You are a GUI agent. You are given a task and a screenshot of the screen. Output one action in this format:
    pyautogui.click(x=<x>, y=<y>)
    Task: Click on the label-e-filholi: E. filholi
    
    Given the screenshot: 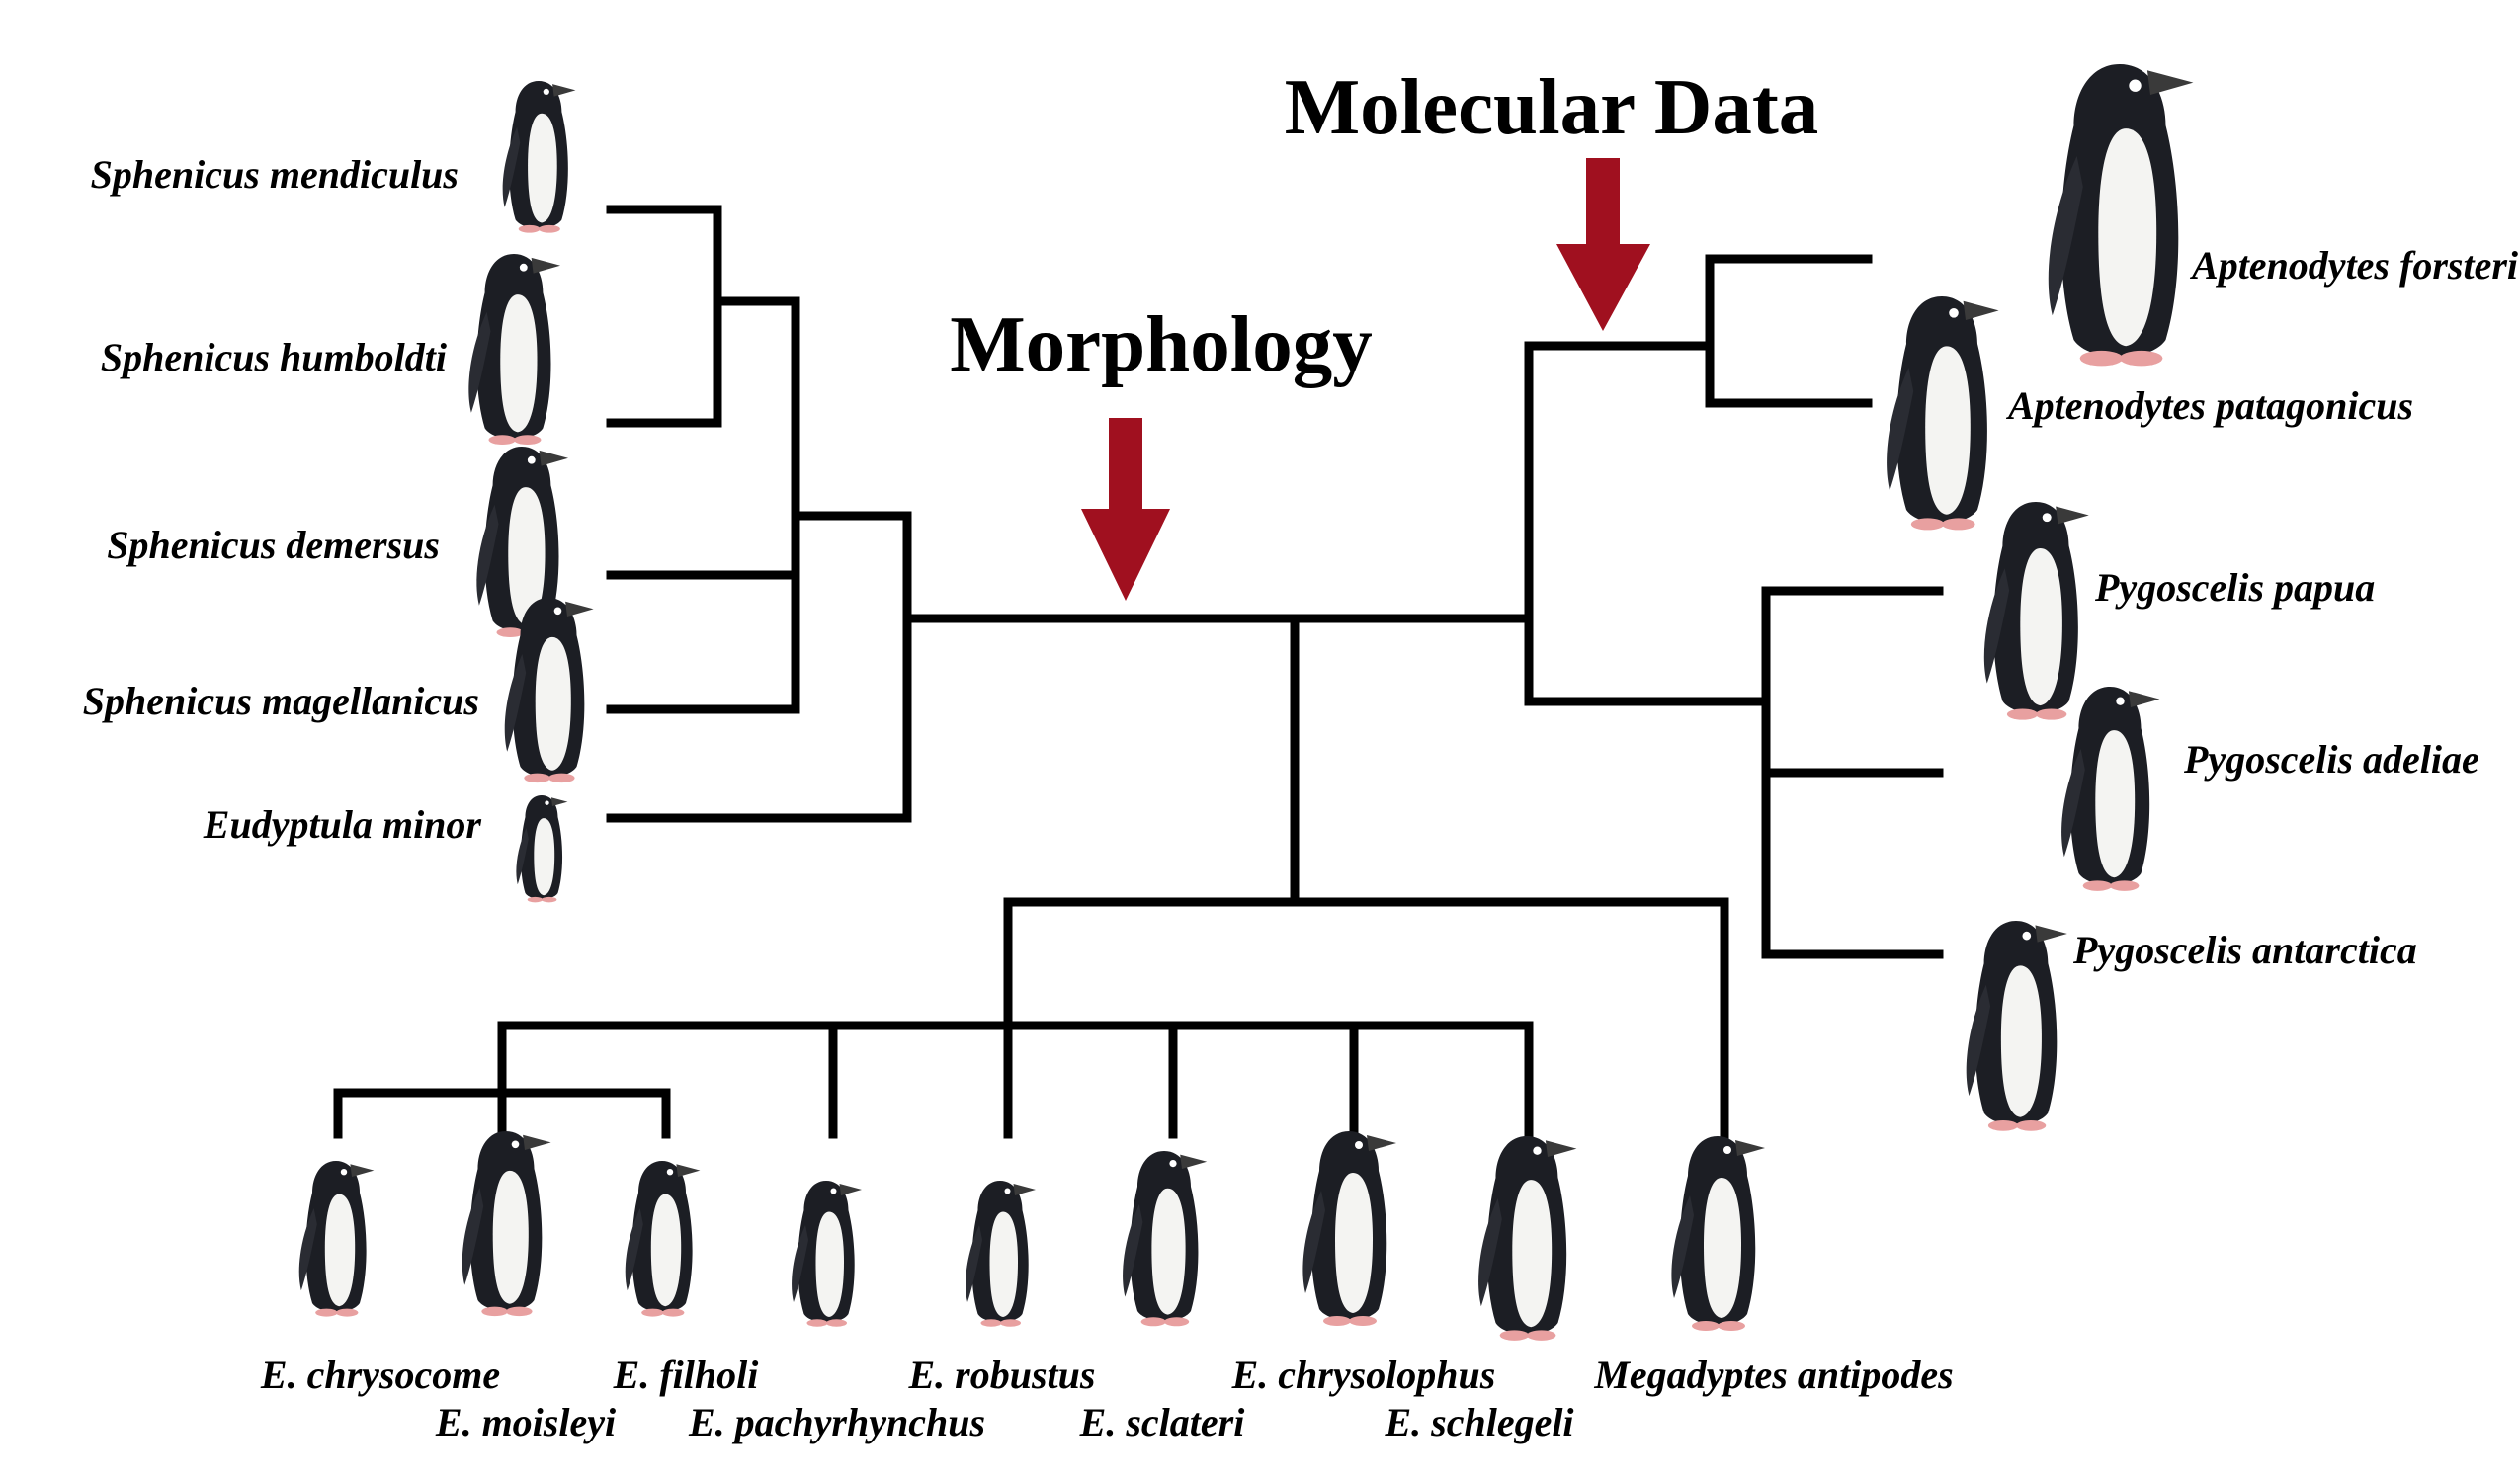 What is the action you would take?
    pyautogui.click(x=686, y=1375)
    